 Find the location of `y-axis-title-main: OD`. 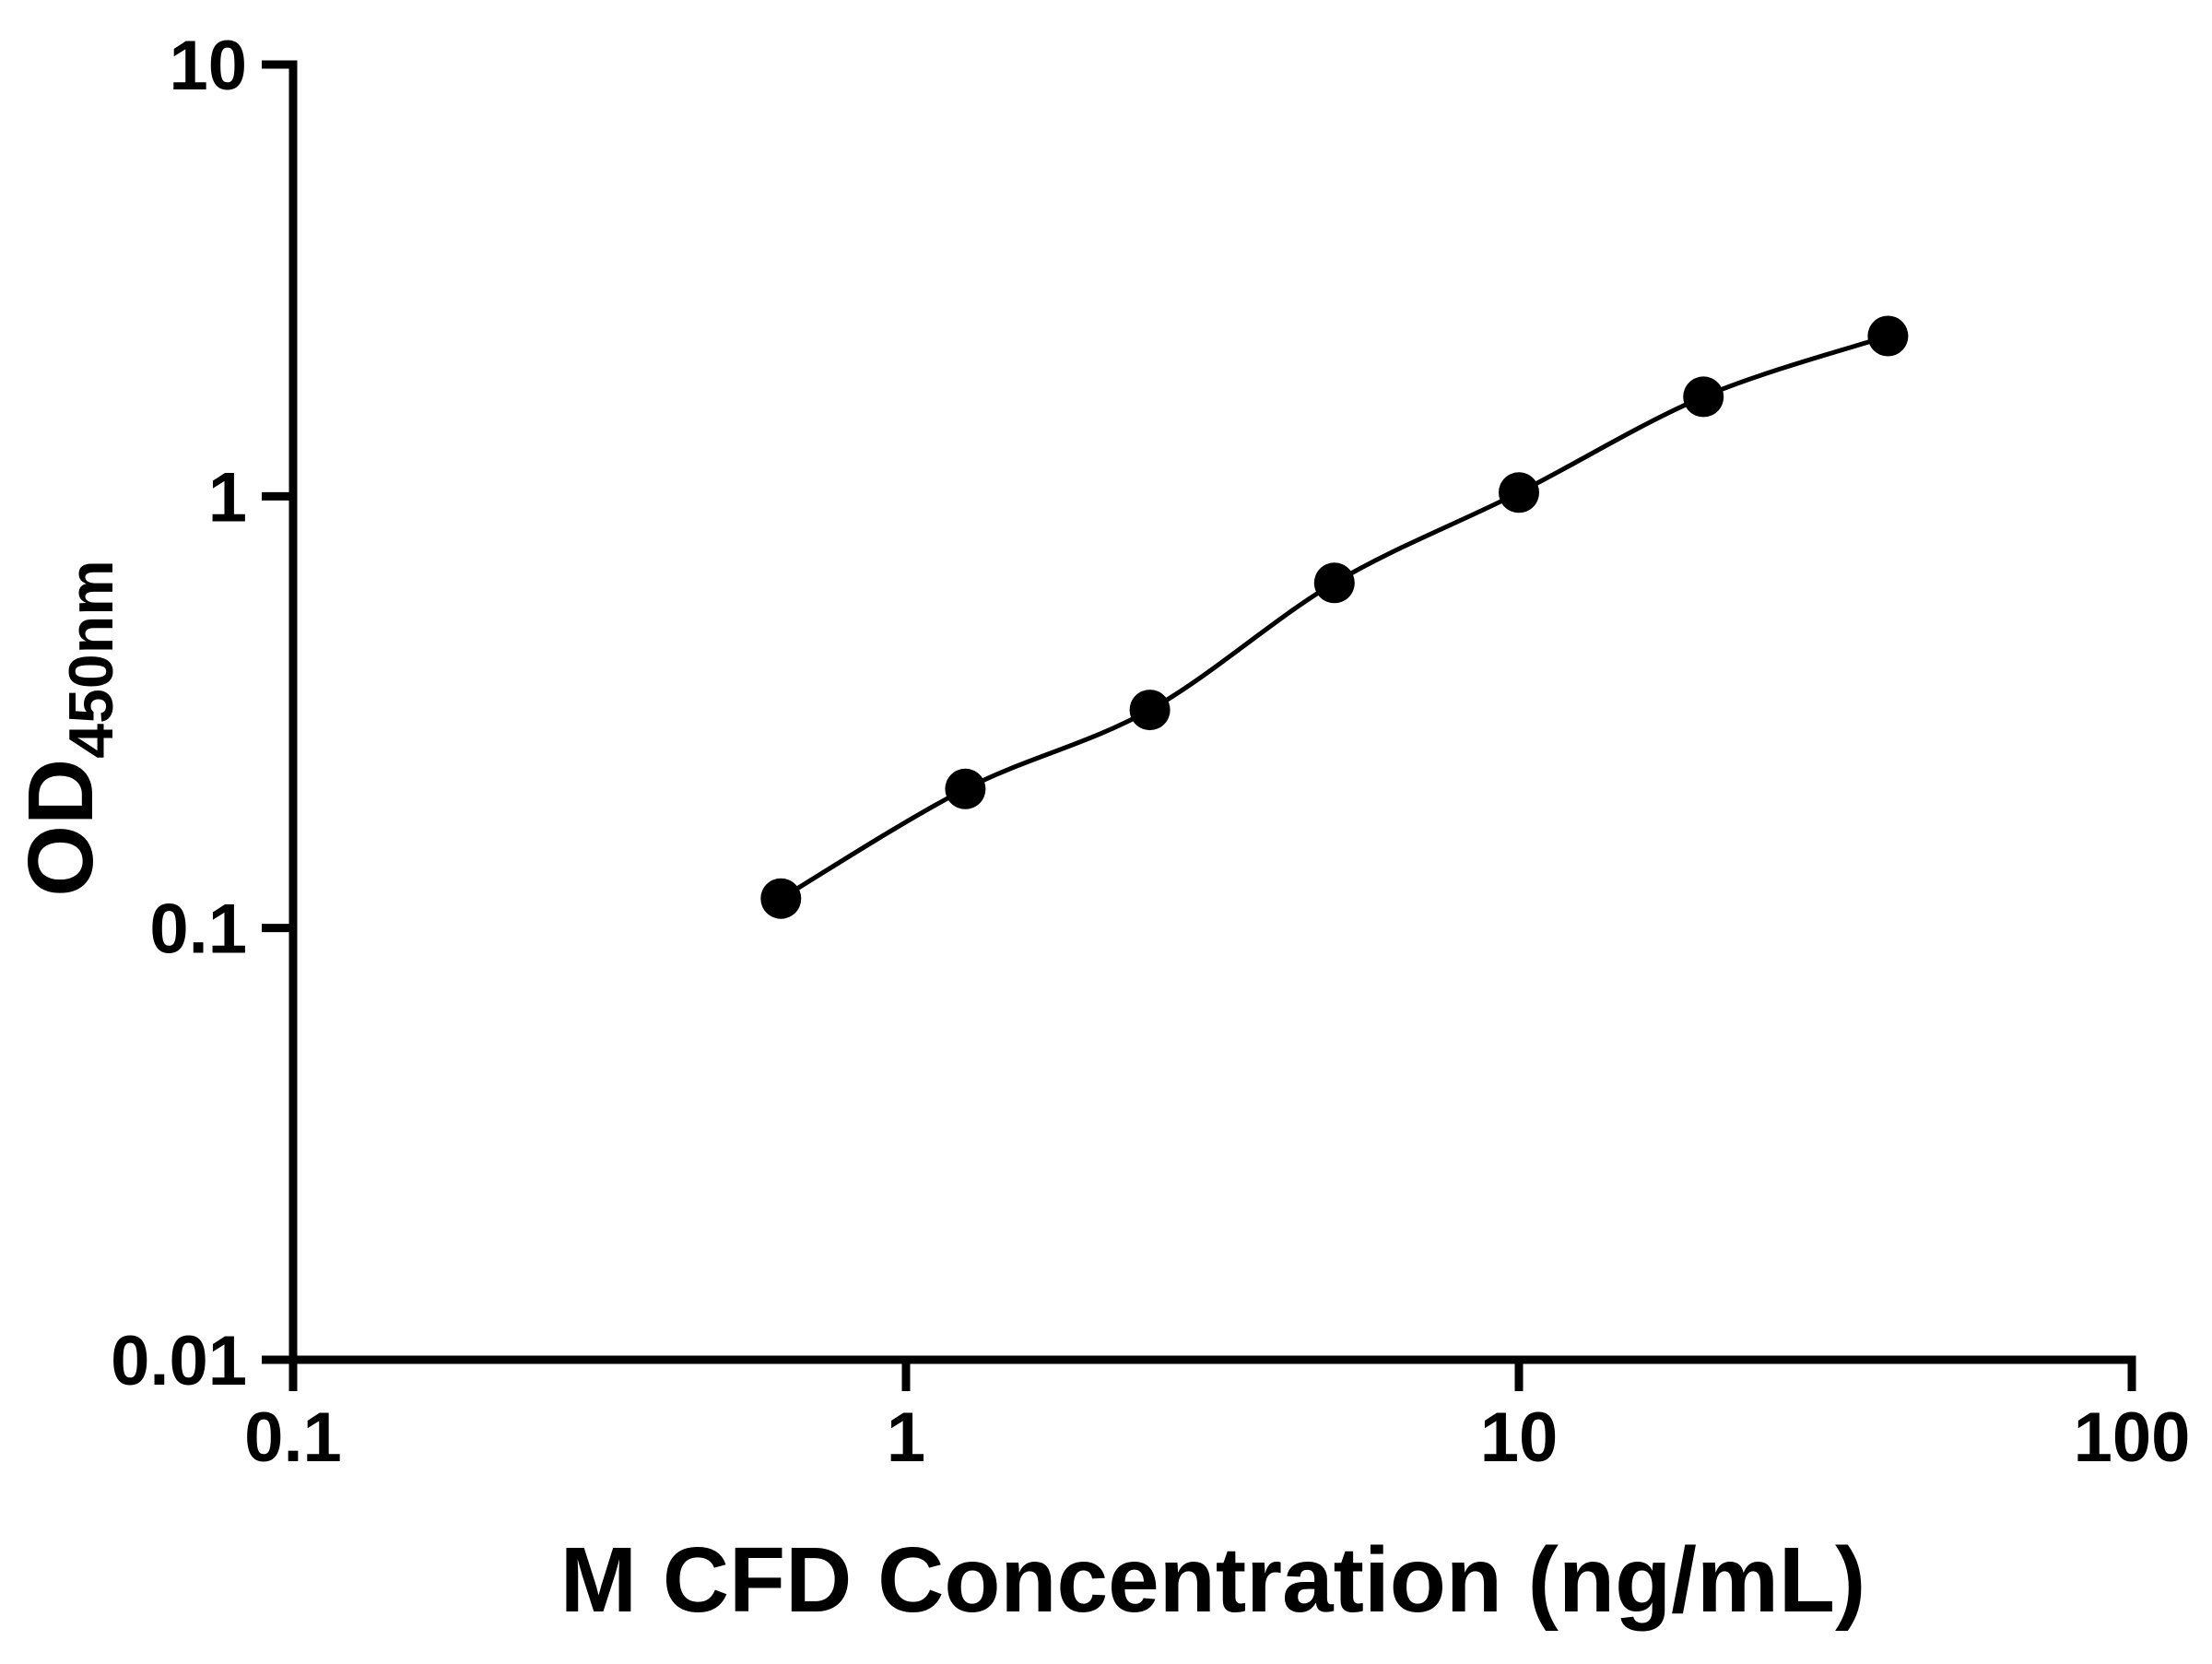

y-axis-title-main: OD is located at coordinates (60, 828).